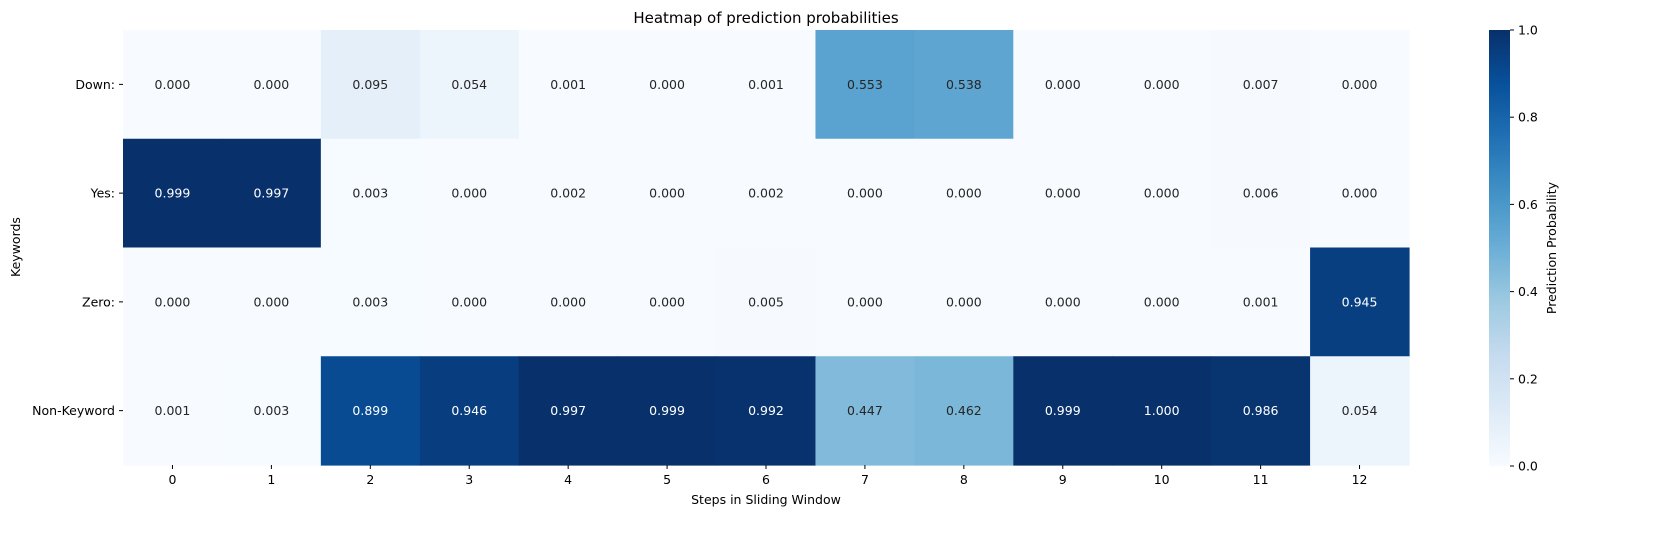  Describe the element at coordinates (1528, 30) in the screenshot. I see `colorbar-tick-label: 1.0` at that location.